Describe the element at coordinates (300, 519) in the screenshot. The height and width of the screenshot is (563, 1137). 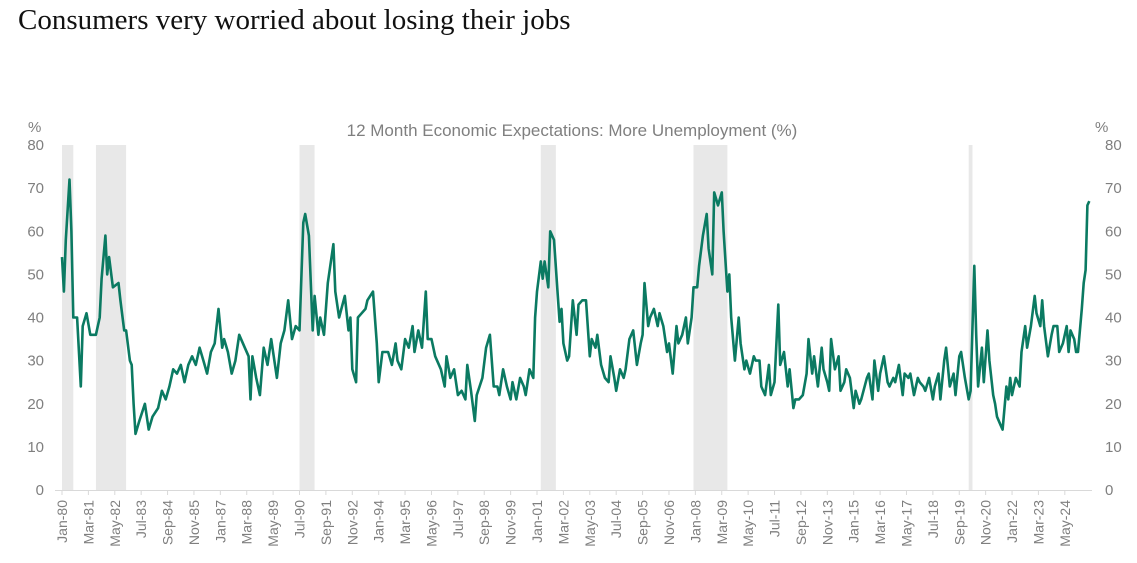
I see `x-tick-label: Jul-90` at that location.